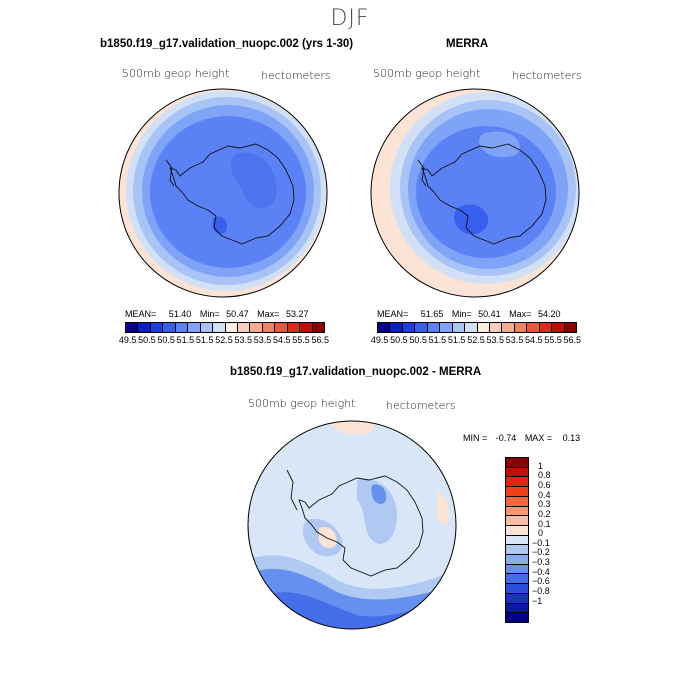 The image size is (700, 700). What do you see at coordinates (427, 73) in the screenshot?
I see `obs-variable-label: 500mb geop height` at bounding box center [427, 73].